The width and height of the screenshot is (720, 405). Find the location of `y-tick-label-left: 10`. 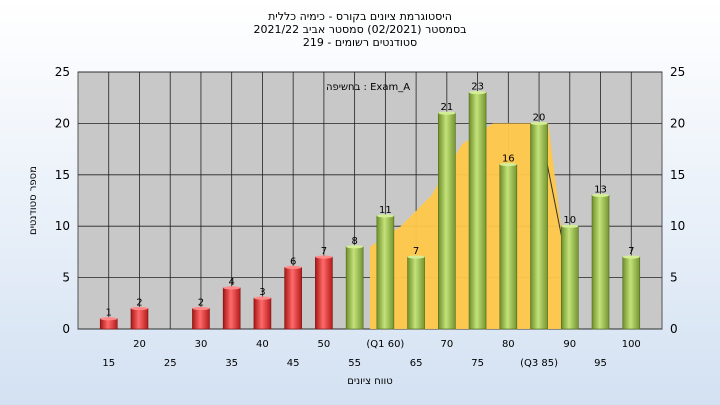

y-tick-label-left: 10 is located at coordinates (62, 226).